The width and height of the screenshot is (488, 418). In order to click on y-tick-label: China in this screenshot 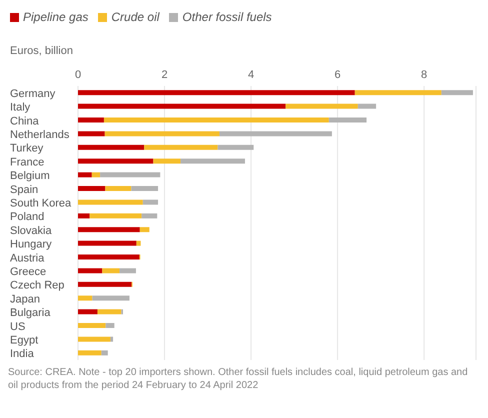, I will do `click(25, 121)`.